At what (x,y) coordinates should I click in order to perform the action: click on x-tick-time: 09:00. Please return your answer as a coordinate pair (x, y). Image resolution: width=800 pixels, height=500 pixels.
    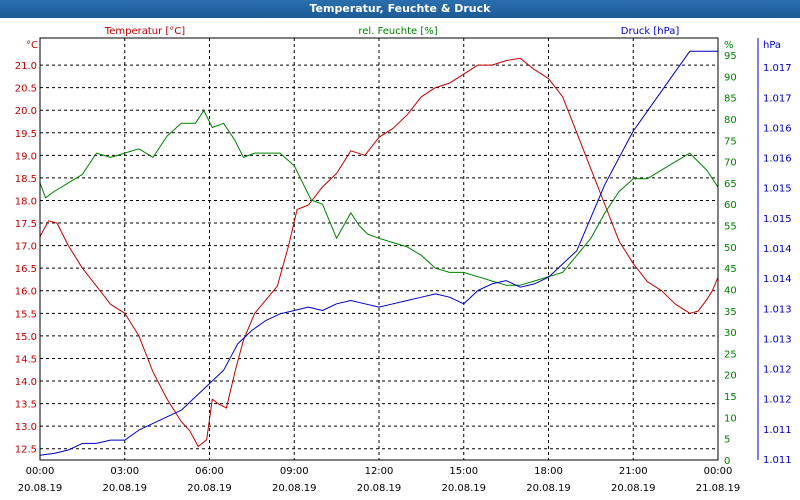
    Looking at the image, I should click on (294, 471).